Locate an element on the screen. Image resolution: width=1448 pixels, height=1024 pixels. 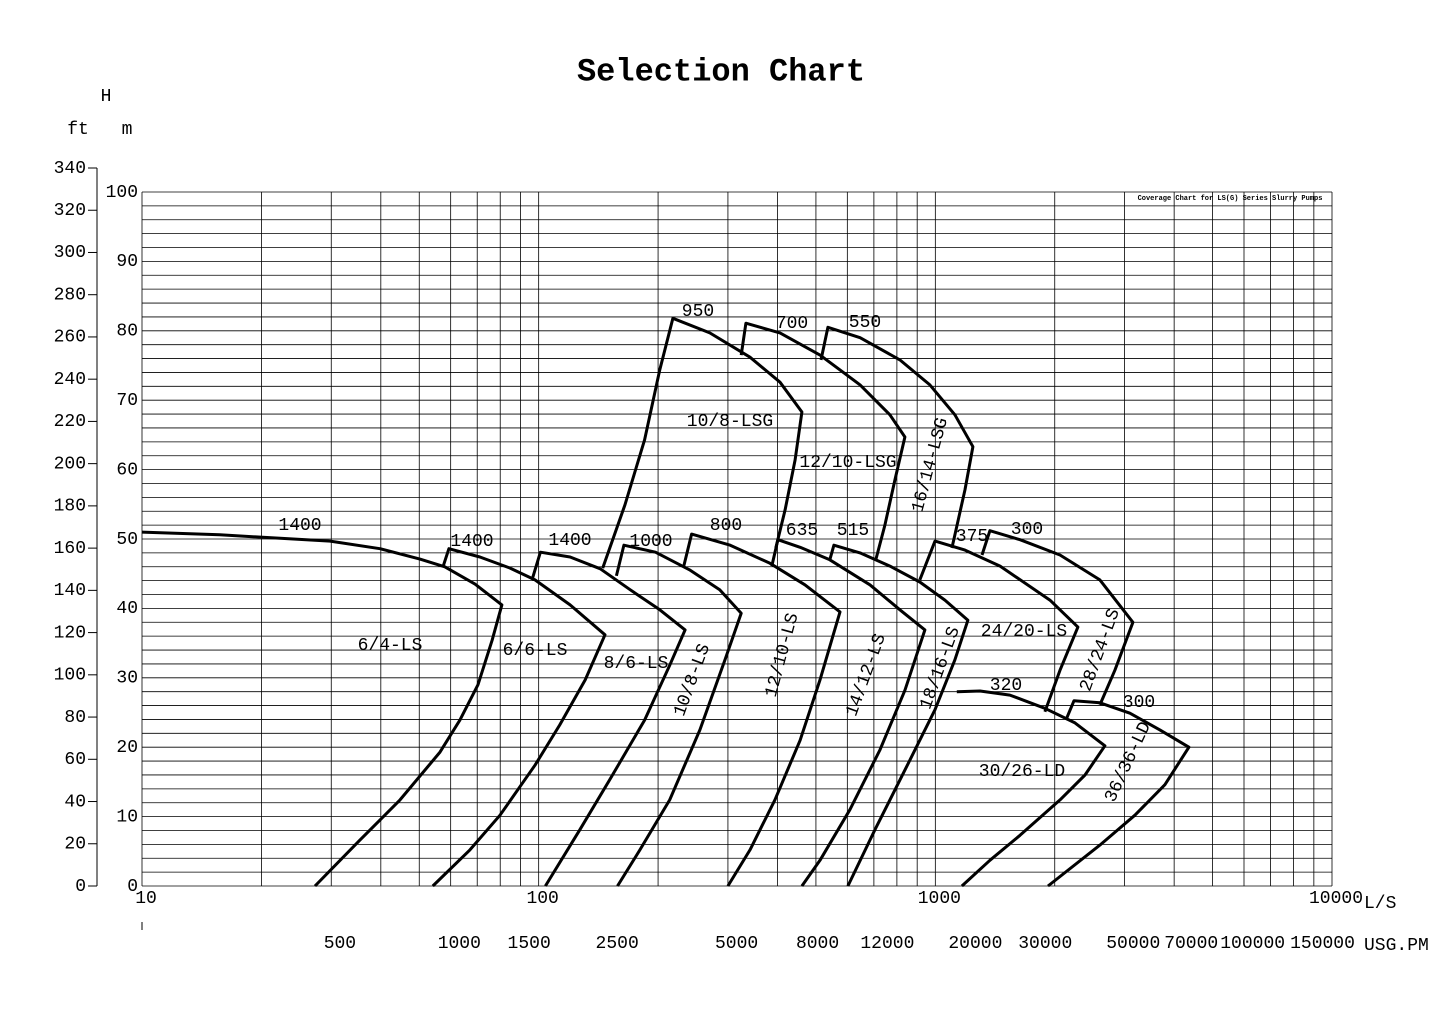
y-tick-label: 90 is located at coordinates (127, 262).